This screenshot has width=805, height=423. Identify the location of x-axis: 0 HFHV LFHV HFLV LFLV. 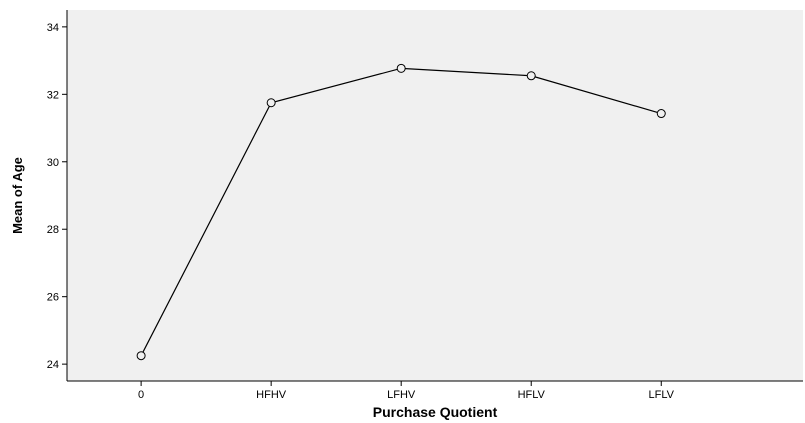
(435, 390).